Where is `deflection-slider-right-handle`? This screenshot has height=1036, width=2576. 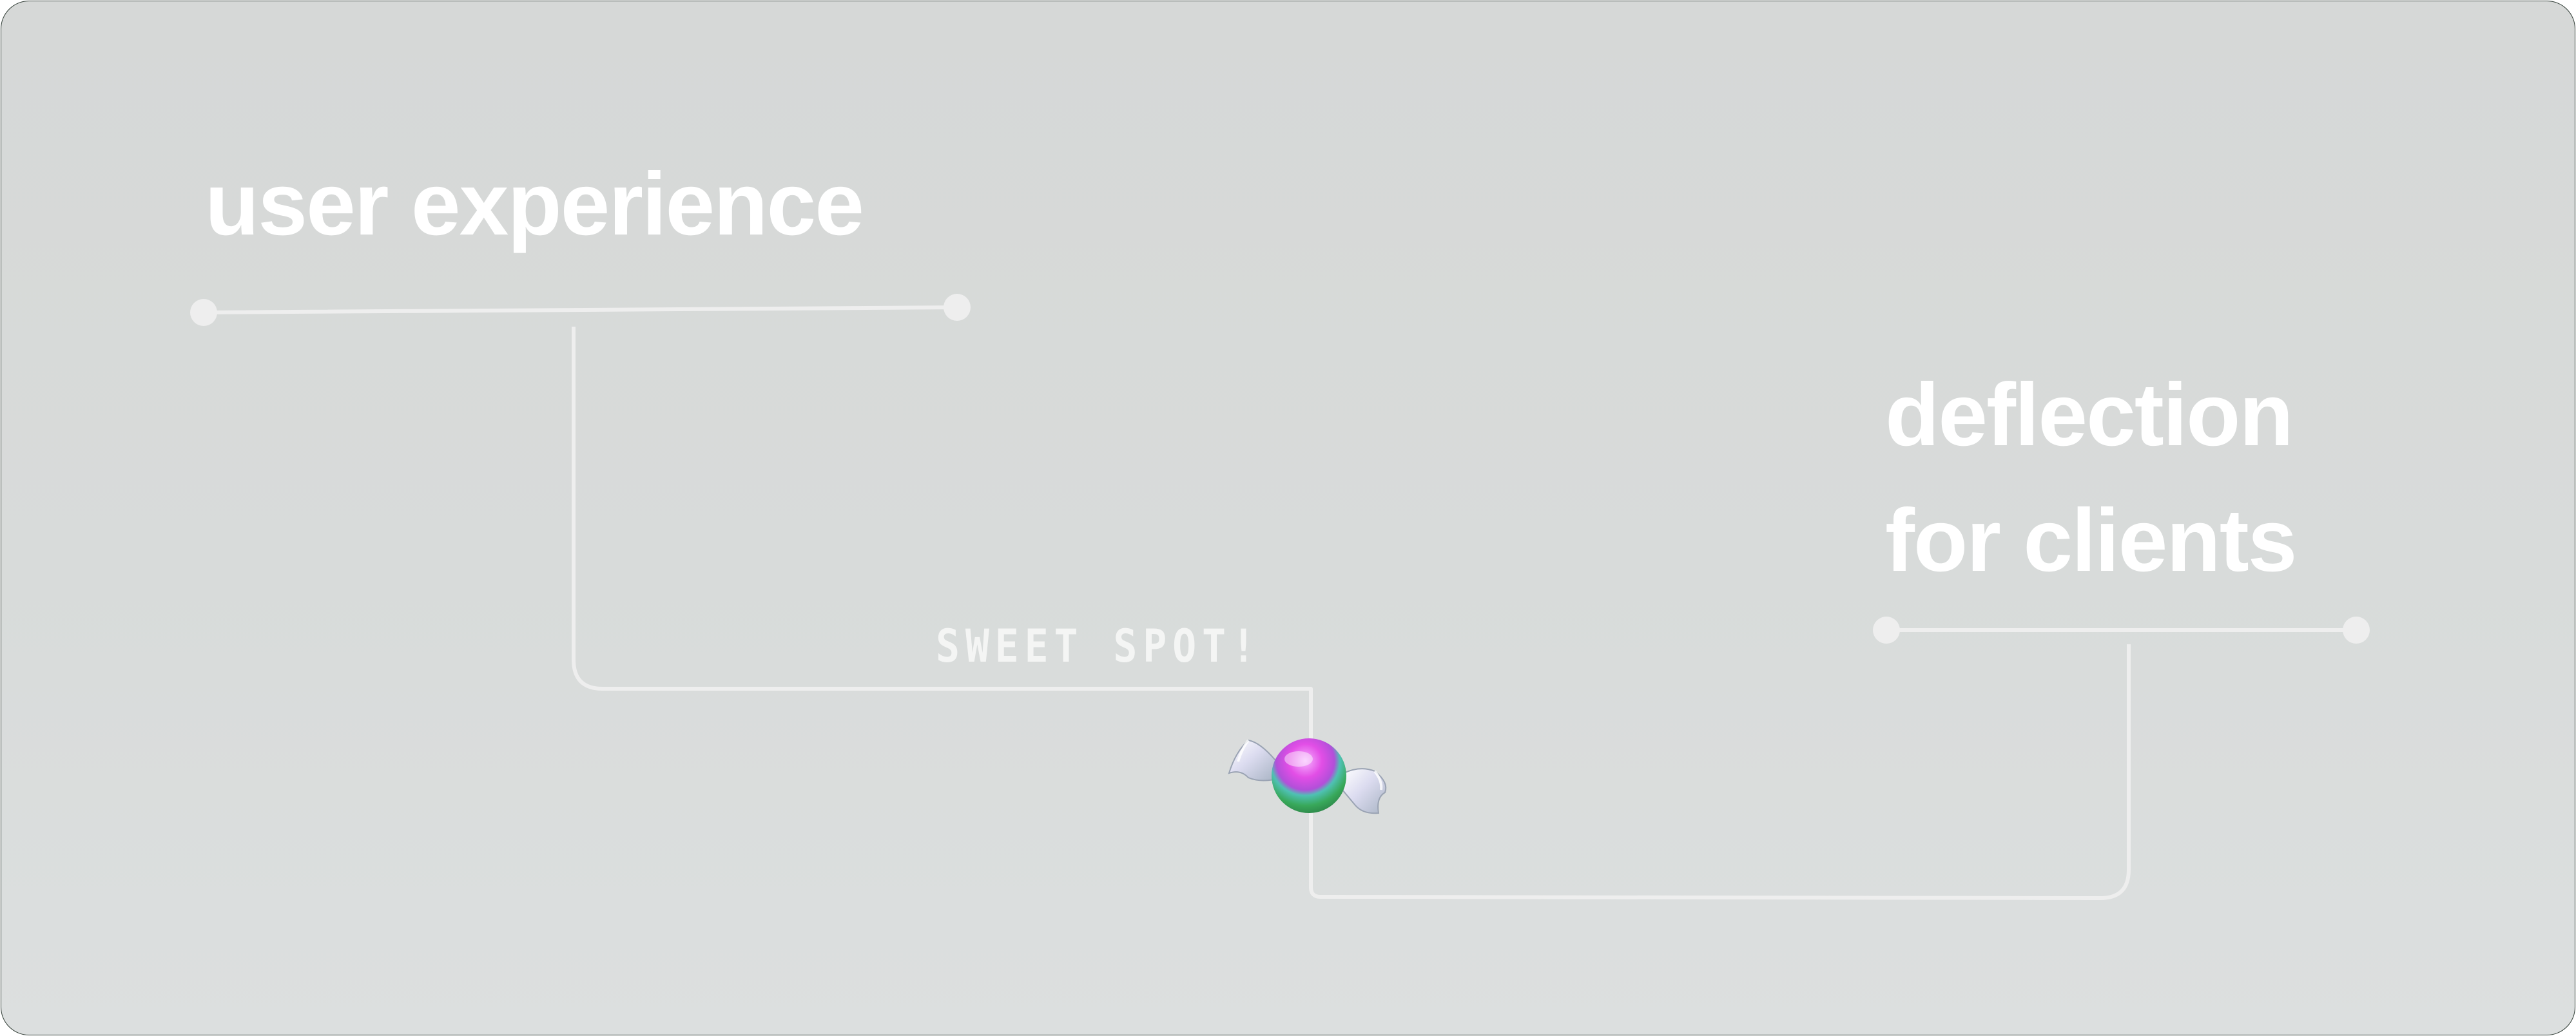 deflection-slider-right-handle is located at coordinates (2356, 630).